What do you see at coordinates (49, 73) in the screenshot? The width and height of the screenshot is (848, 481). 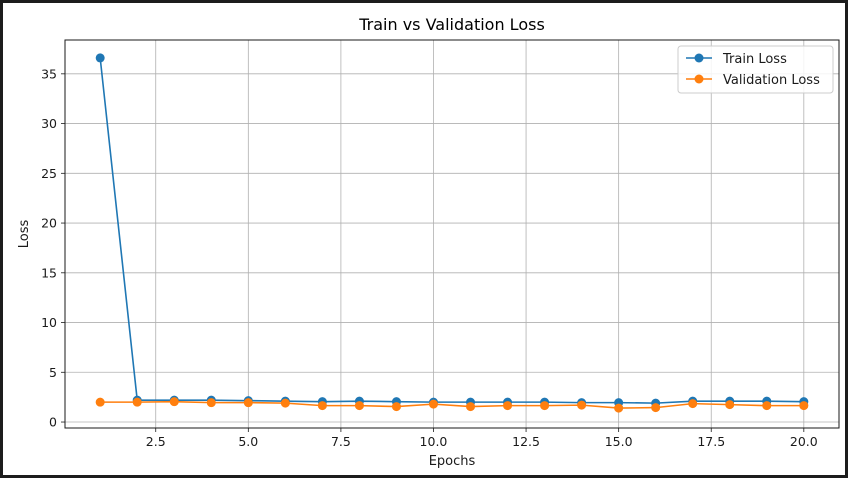 I see `y-tick-label: 35` at bounding box center [49, 73].